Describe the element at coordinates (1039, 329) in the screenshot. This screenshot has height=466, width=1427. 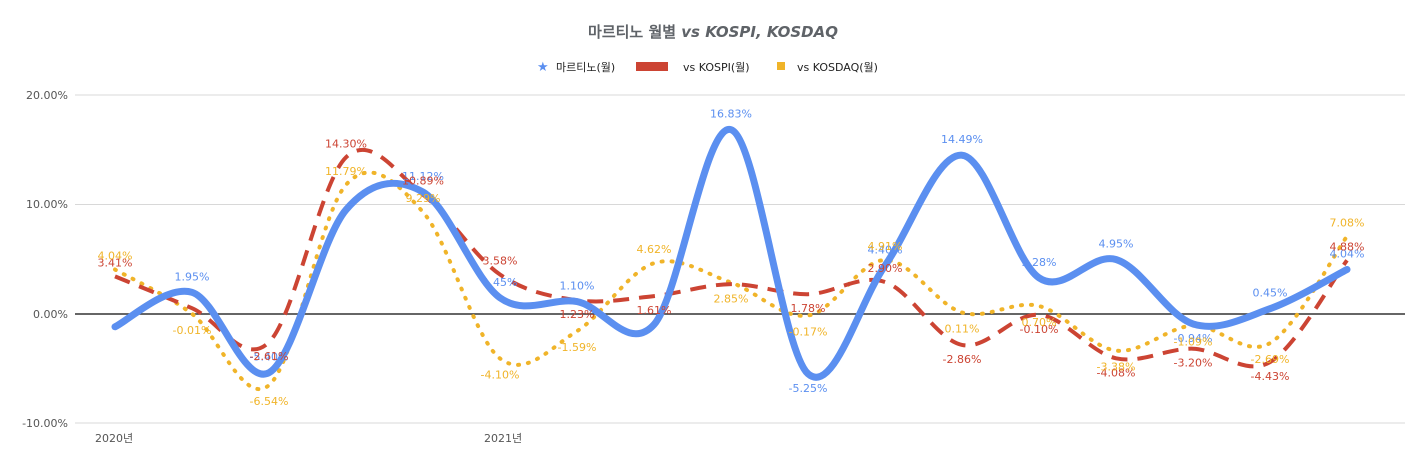
I see `data-label-kospi: -0.10%` at that location.